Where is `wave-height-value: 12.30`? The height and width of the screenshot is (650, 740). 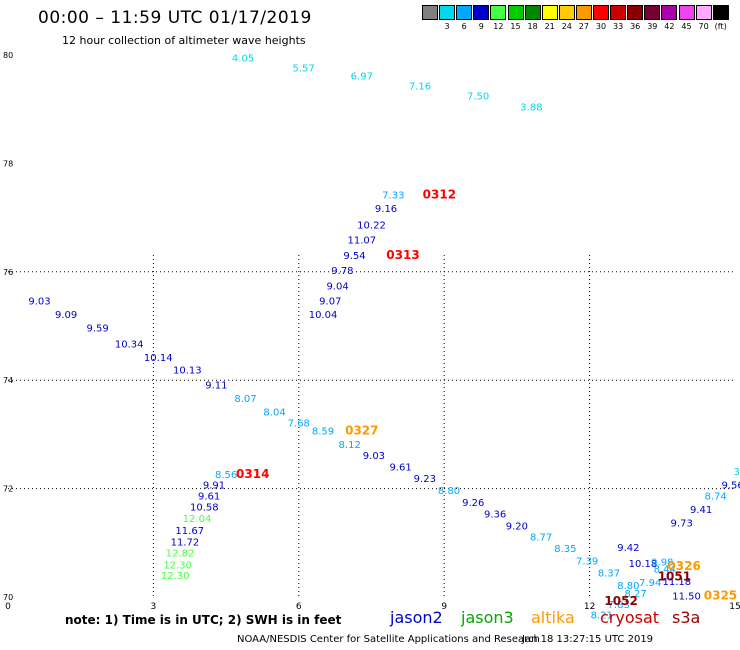 wave-height-value: 12.30 is located at coordinates (175, 576).